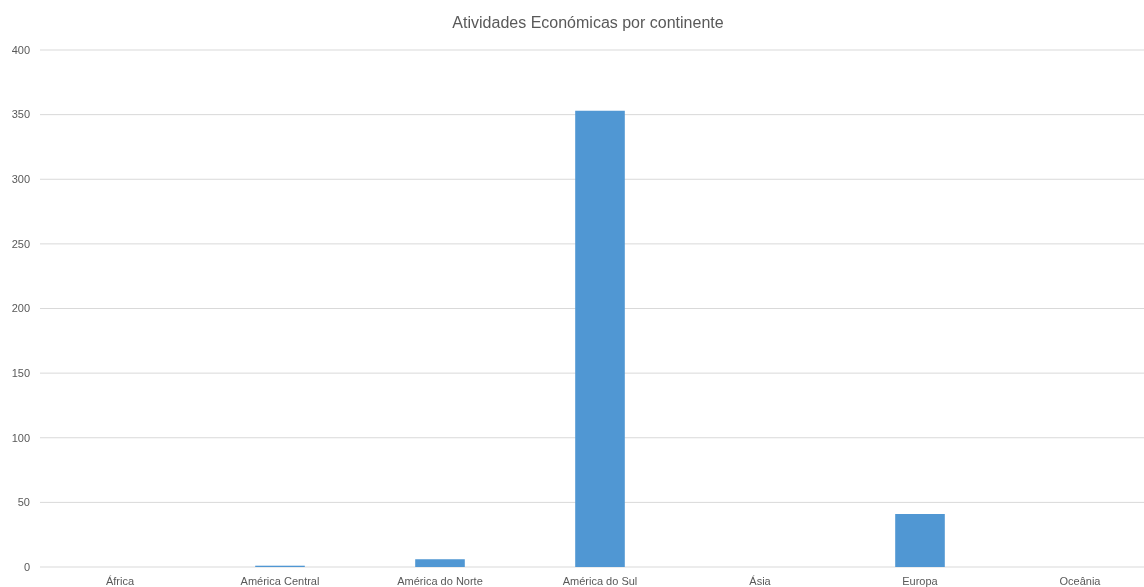 Image resolution: width=1144 pixels, height=587 pixels. What do you see at coordinates (20, 243) in the screenshot?
I see `y-tick-label: 250` at bounding box center [20, 243].